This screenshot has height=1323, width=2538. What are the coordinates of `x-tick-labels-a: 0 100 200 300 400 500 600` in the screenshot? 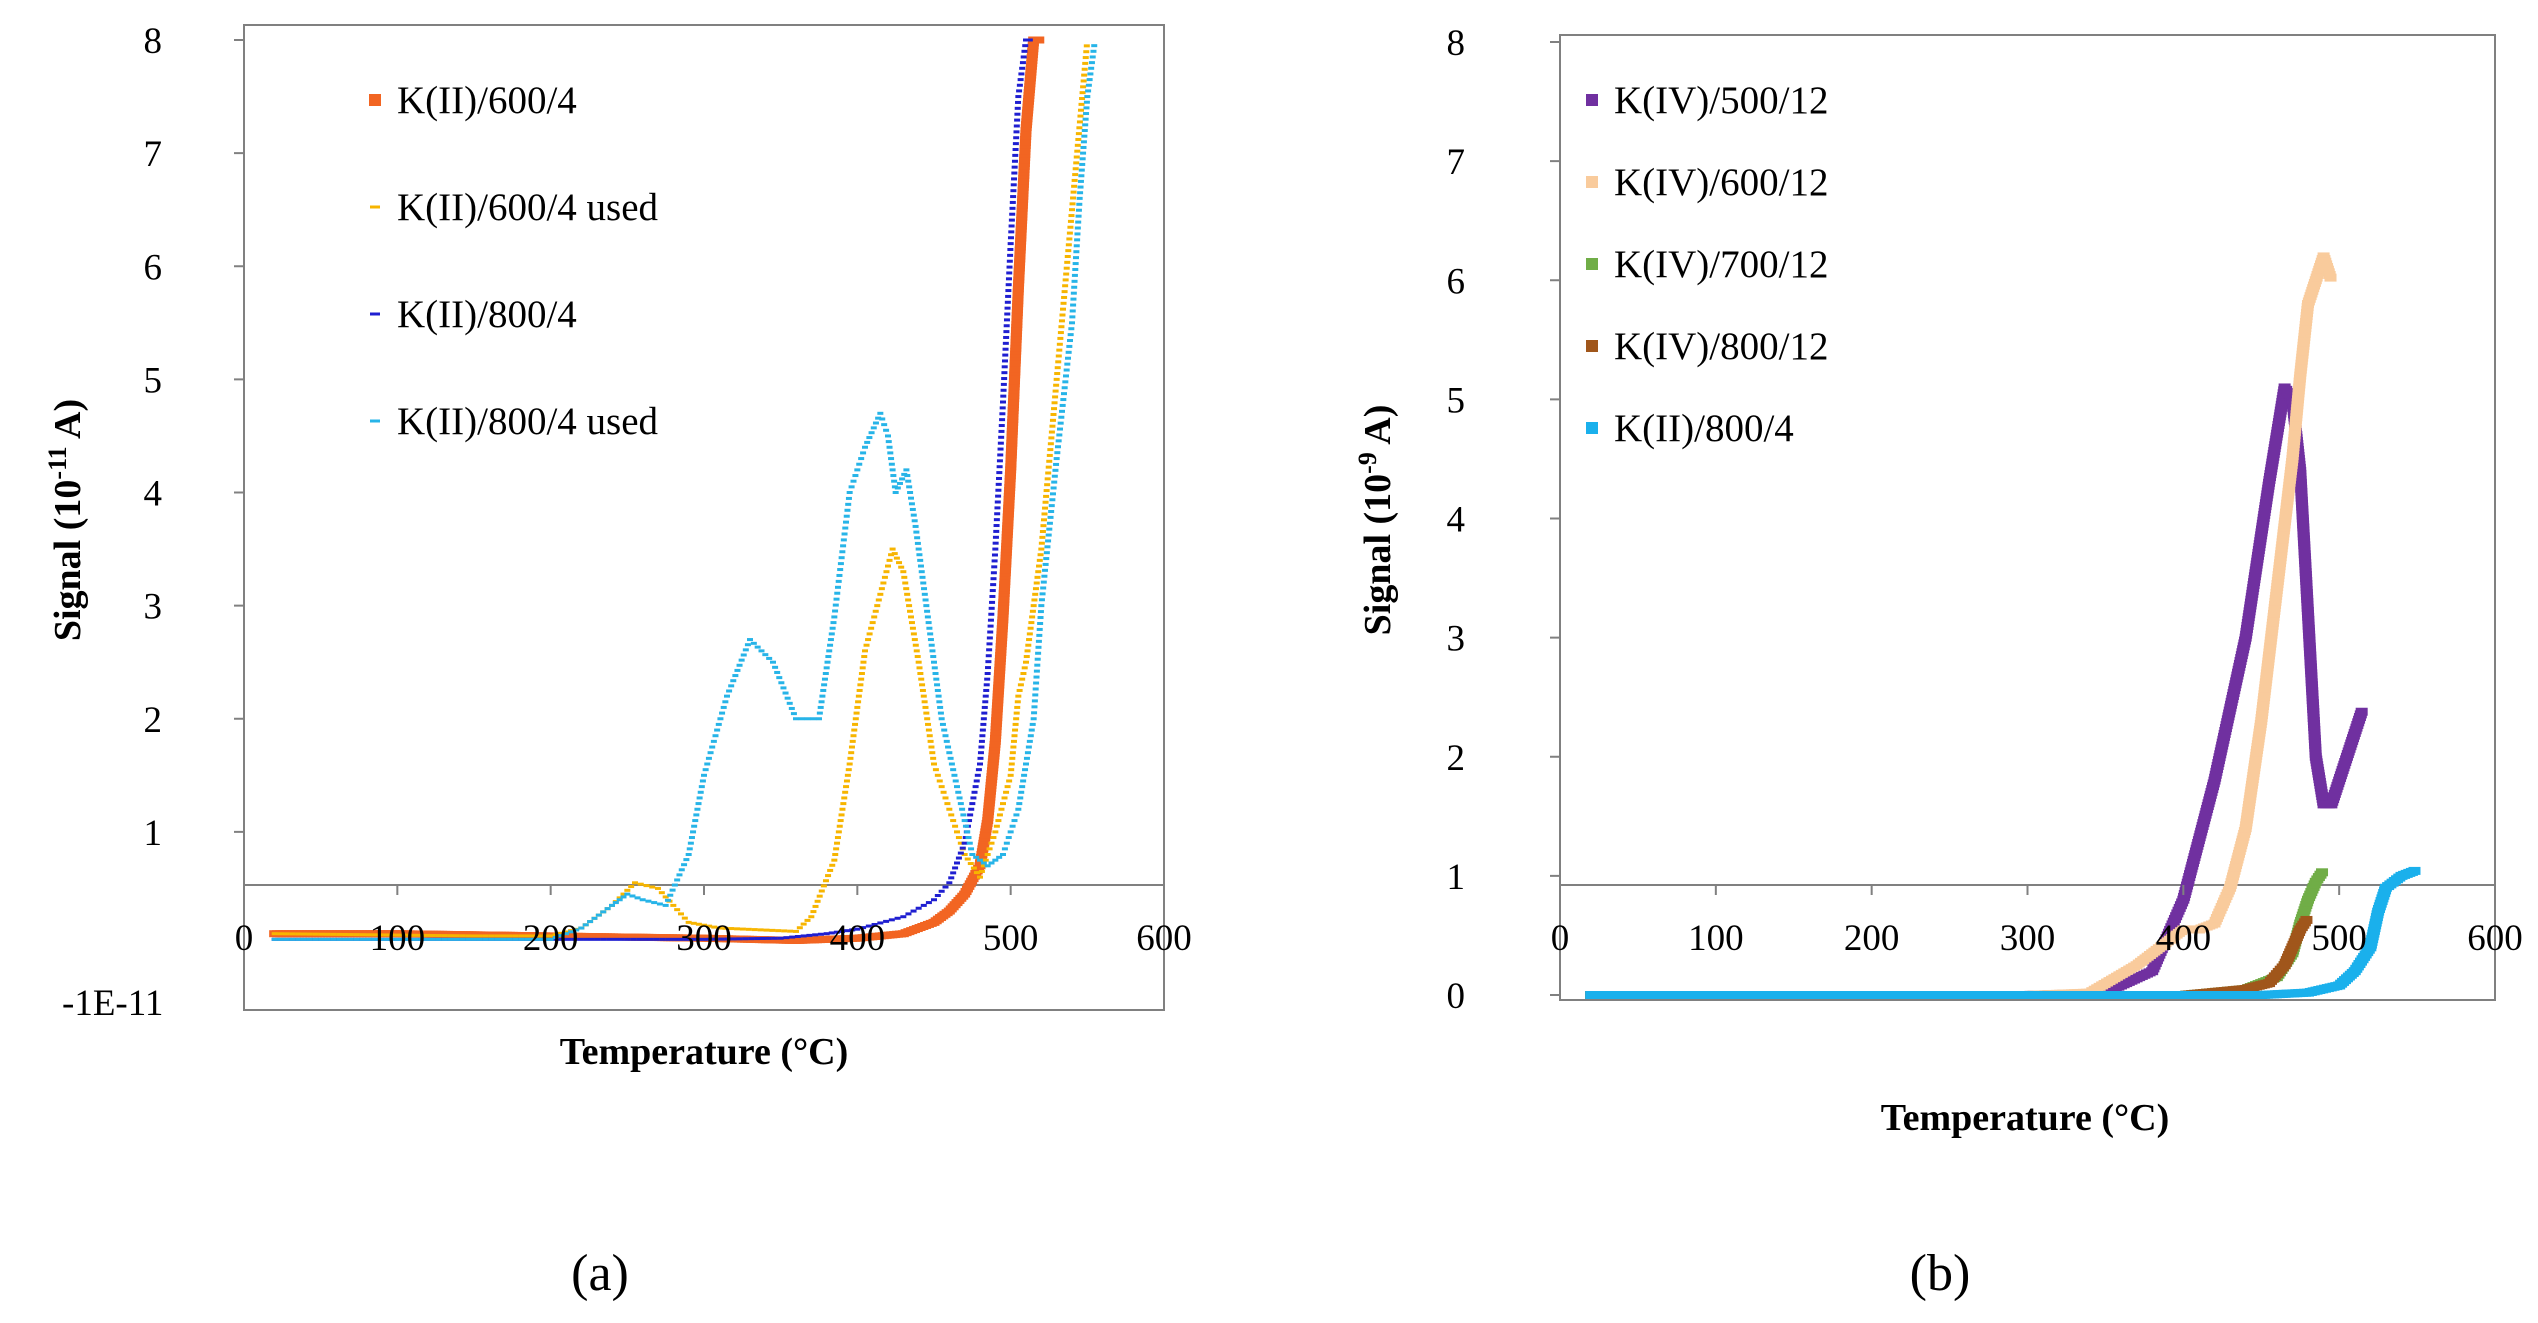 It's located at (713, 922).